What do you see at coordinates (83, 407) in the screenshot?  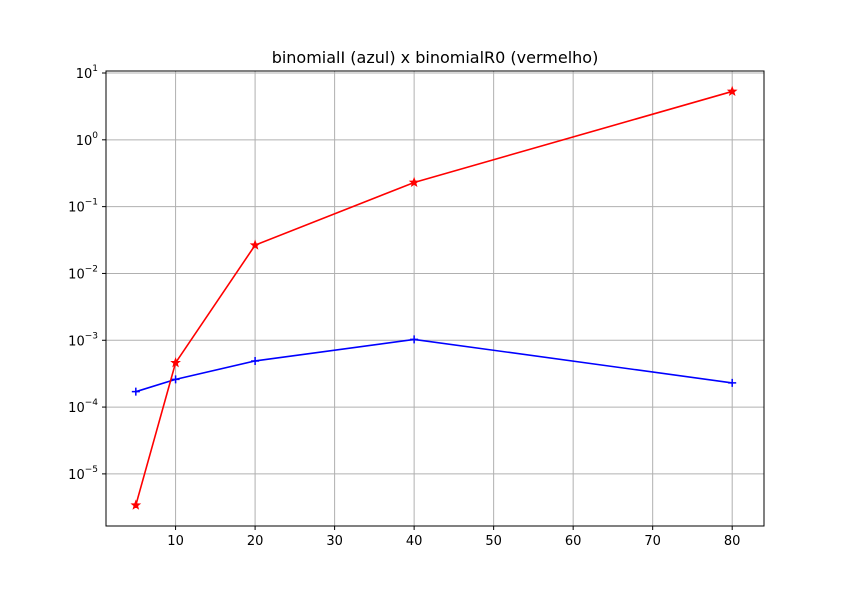 I see `y-tick-label: 10⁻⁴` at bounding box center [83, 407].